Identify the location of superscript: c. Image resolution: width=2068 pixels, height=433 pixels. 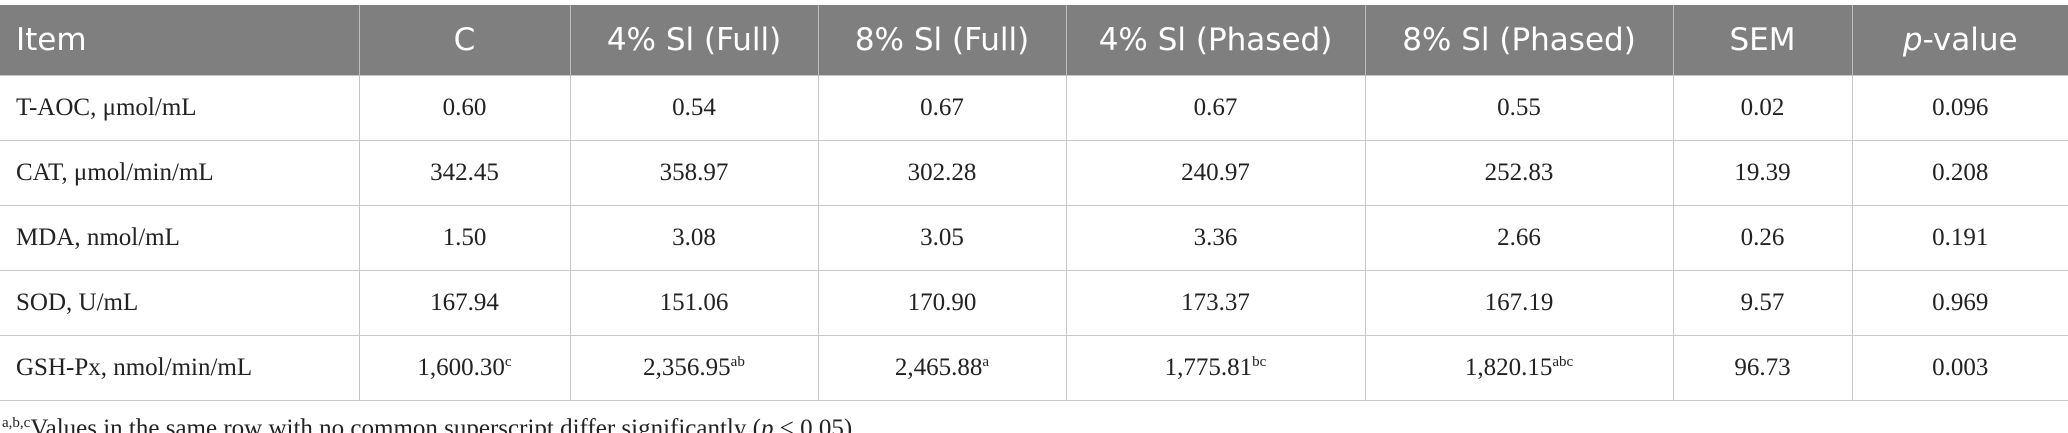
(508, 362).